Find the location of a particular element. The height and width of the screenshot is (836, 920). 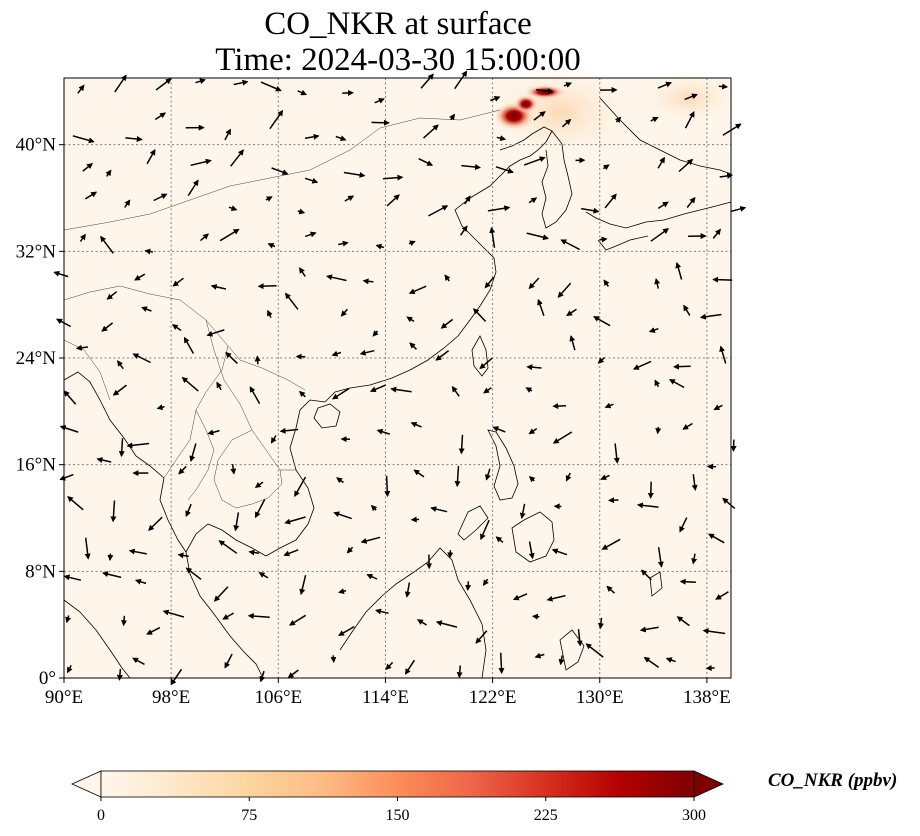

colorbar-tick-label: 75 is located at coordinates (249, 815).